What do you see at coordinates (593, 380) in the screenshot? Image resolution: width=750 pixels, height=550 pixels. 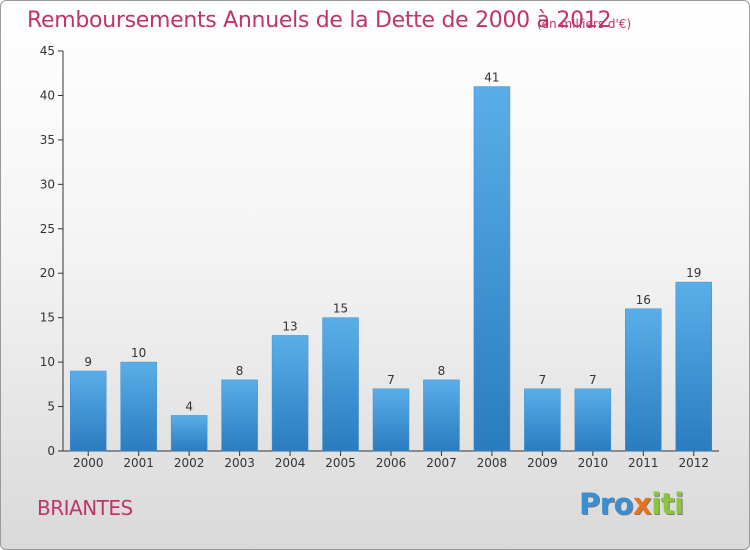 I see `data-label-2010: 7` at bounding box center [593, 380].